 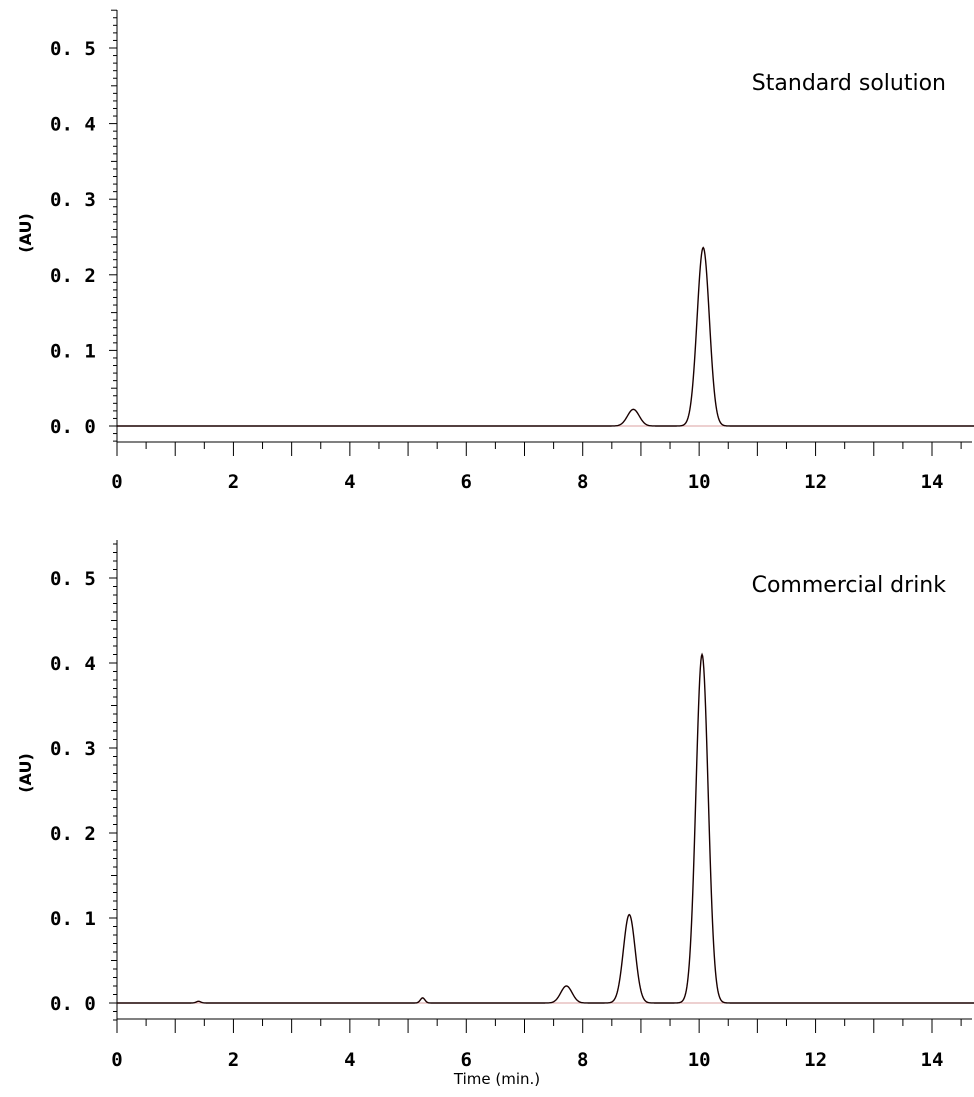 I want to click on panel-title: Commercial drink, so click(x=849, y=585).